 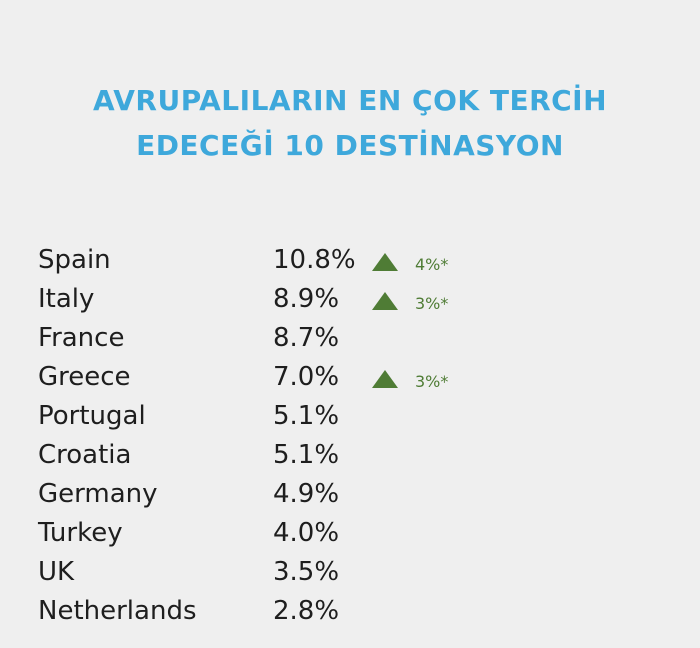 What do you see at coordinates (92, 416) in the screenshot?
I see `country-name: Portugal` at bounding box center [92, 416].